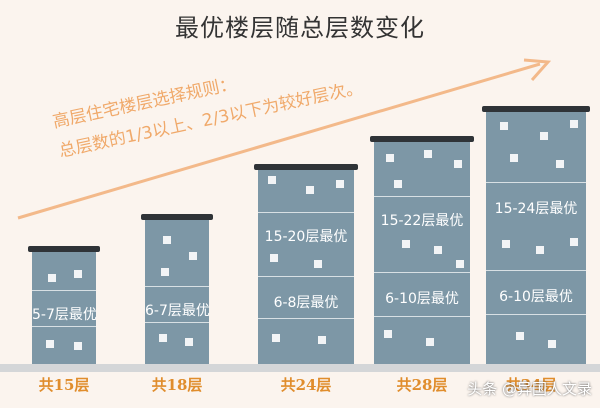  What do you see at coordinates (177, 311) in the screenshot?
I see `optimal-floors-label: 6-7层最优` at bounding box center [177, 311].